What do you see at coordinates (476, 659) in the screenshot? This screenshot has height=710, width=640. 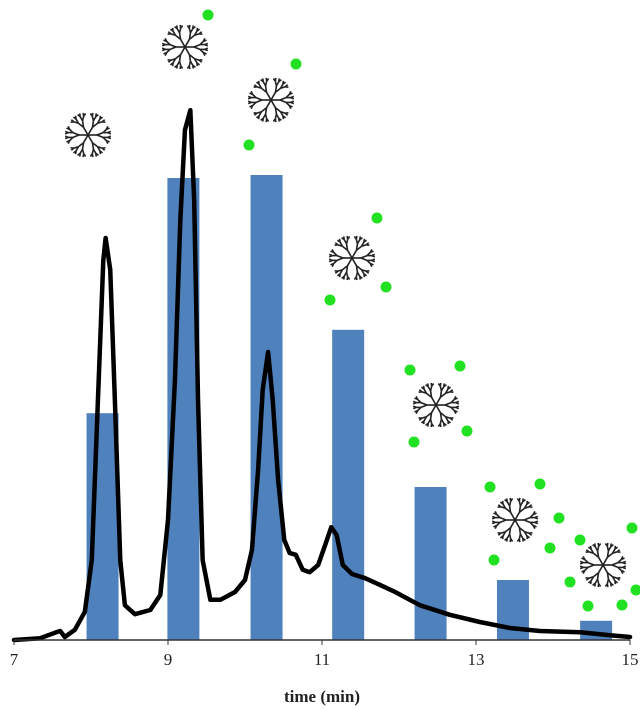 I see `x-tick-label: 13` at bounding box center [476, 659].